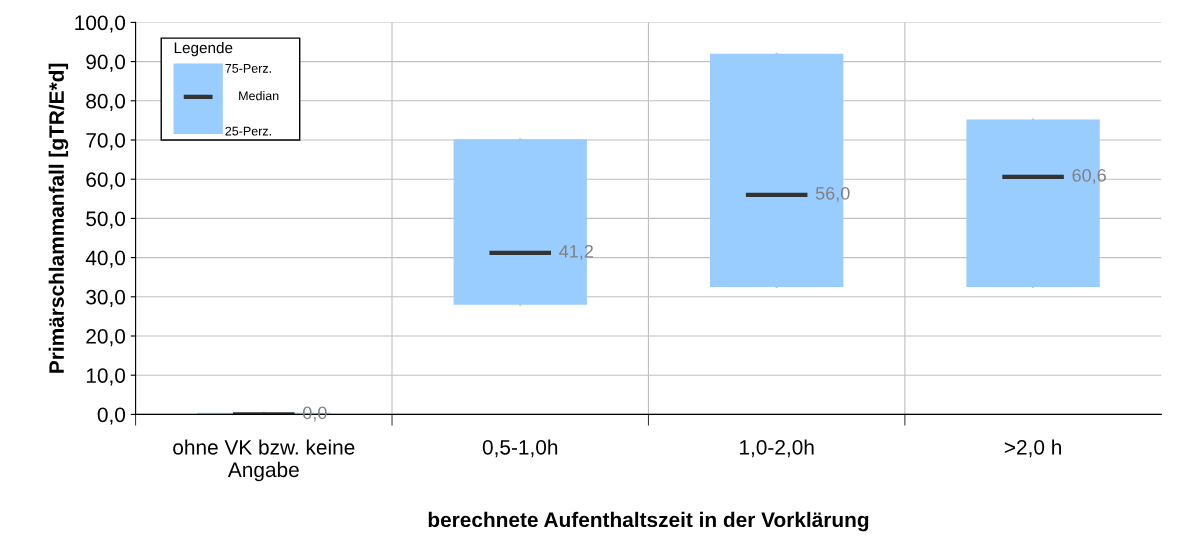 The height and width of the screenshot is (560, 1179). What do you see at coordinates (105, 259) in the screenshot?
I see `y-tick-label: 40,0` at bounding box center [105, 259].